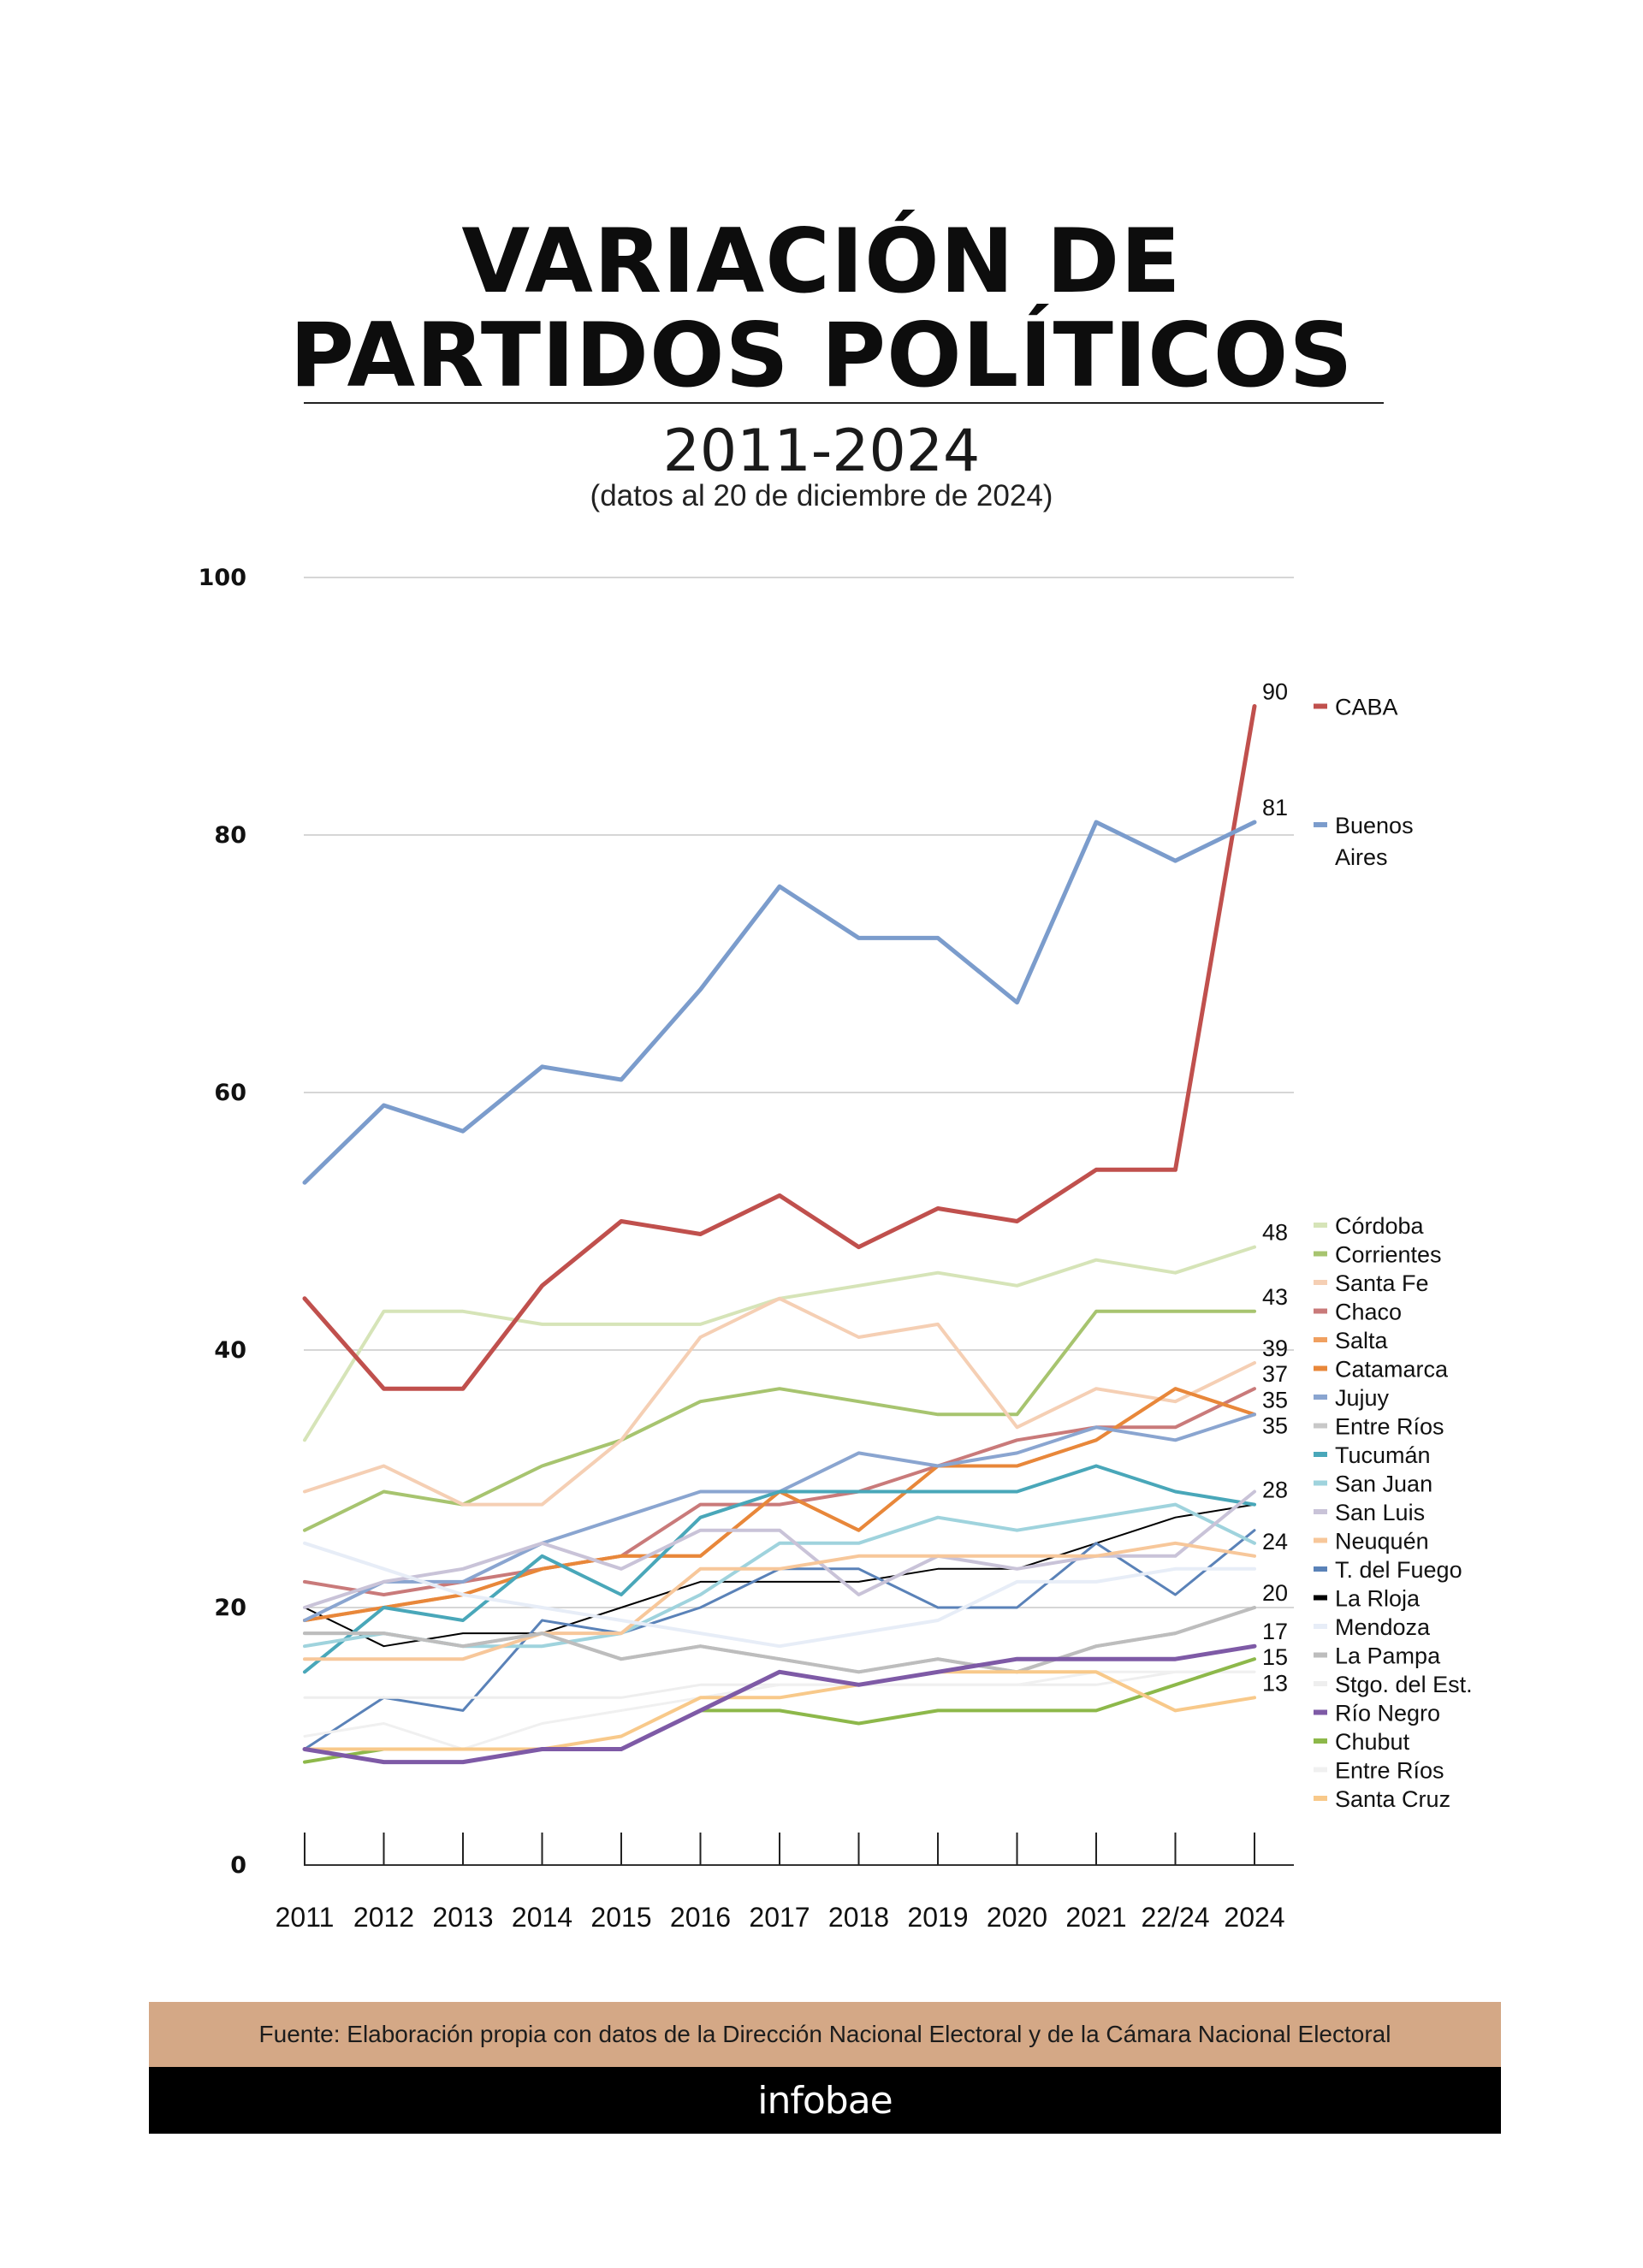 The image size is (1643, 2268). I want to click on x-tick-label: 2021, so click(1096, 1917).